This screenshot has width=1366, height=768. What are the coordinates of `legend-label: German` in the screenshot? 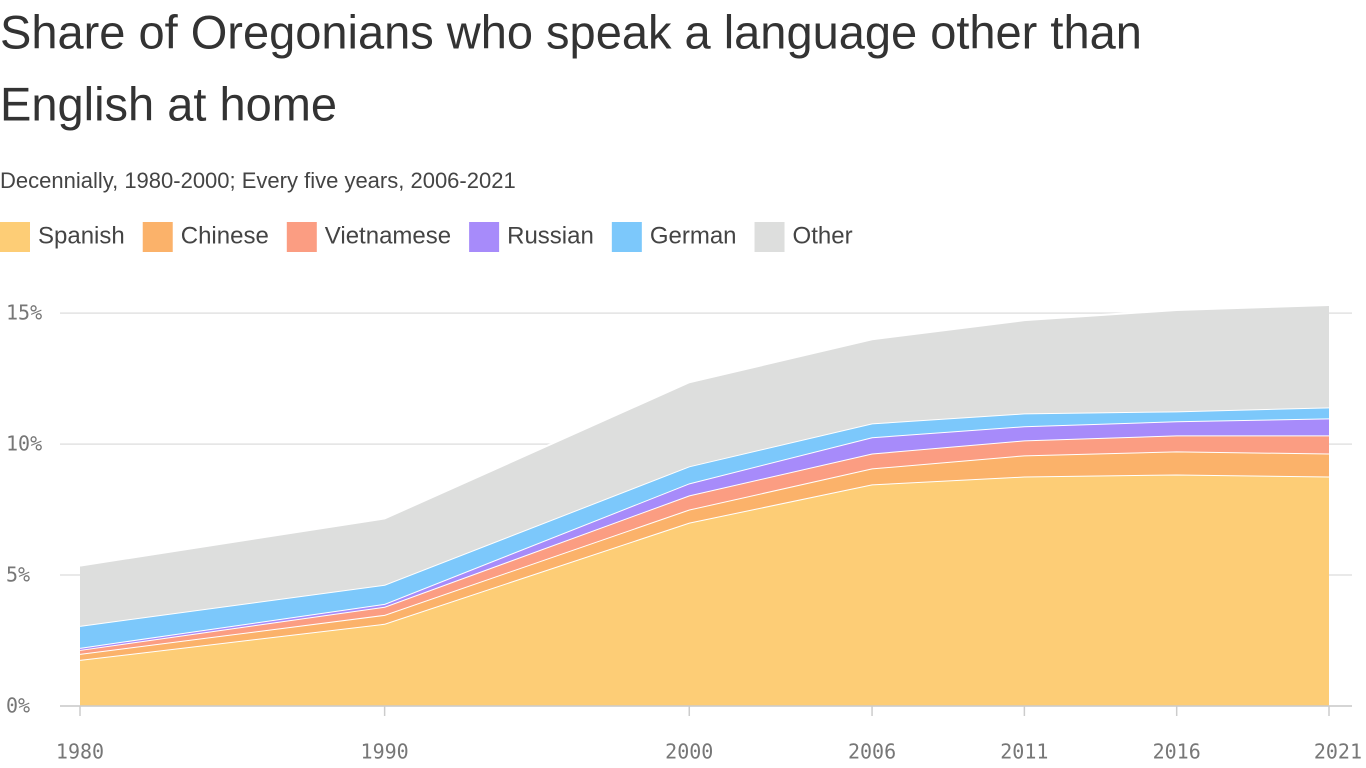 It's located at (693, 235).